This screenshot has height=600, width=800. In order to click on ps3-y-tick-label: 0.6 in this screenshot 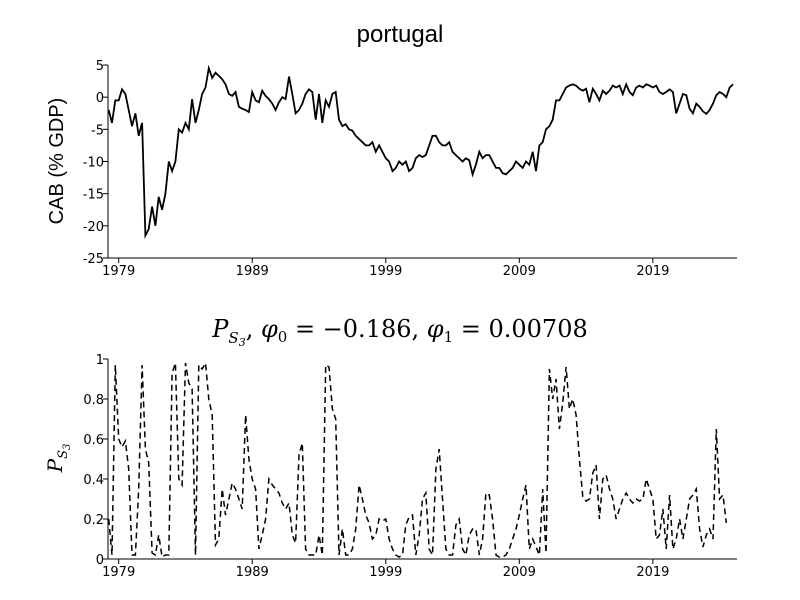, I will do `click(93, 440)`.